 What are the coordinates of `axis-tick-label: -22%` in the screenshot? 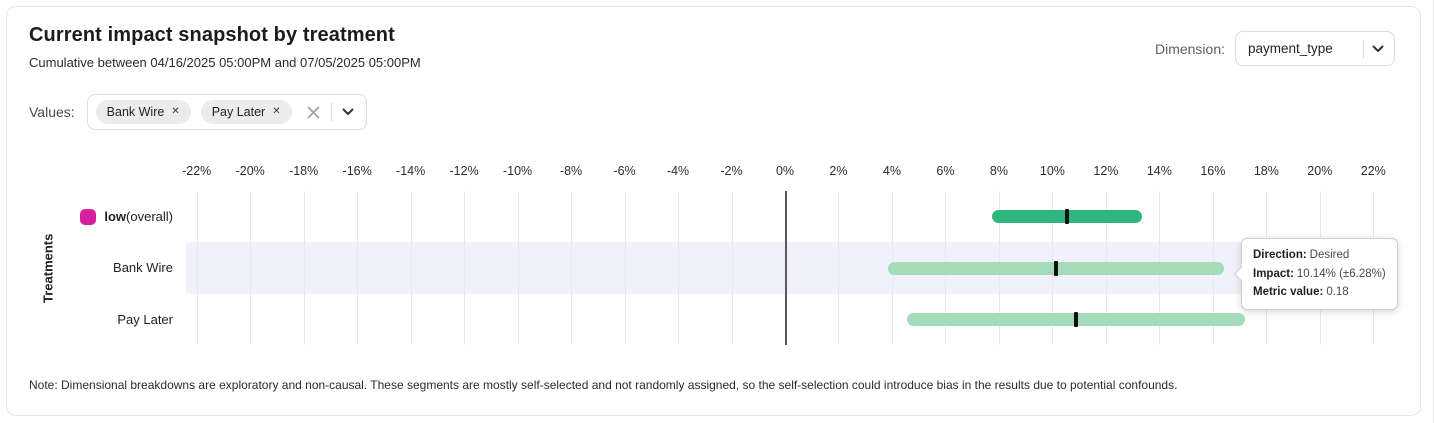 It's located at (197, 171).